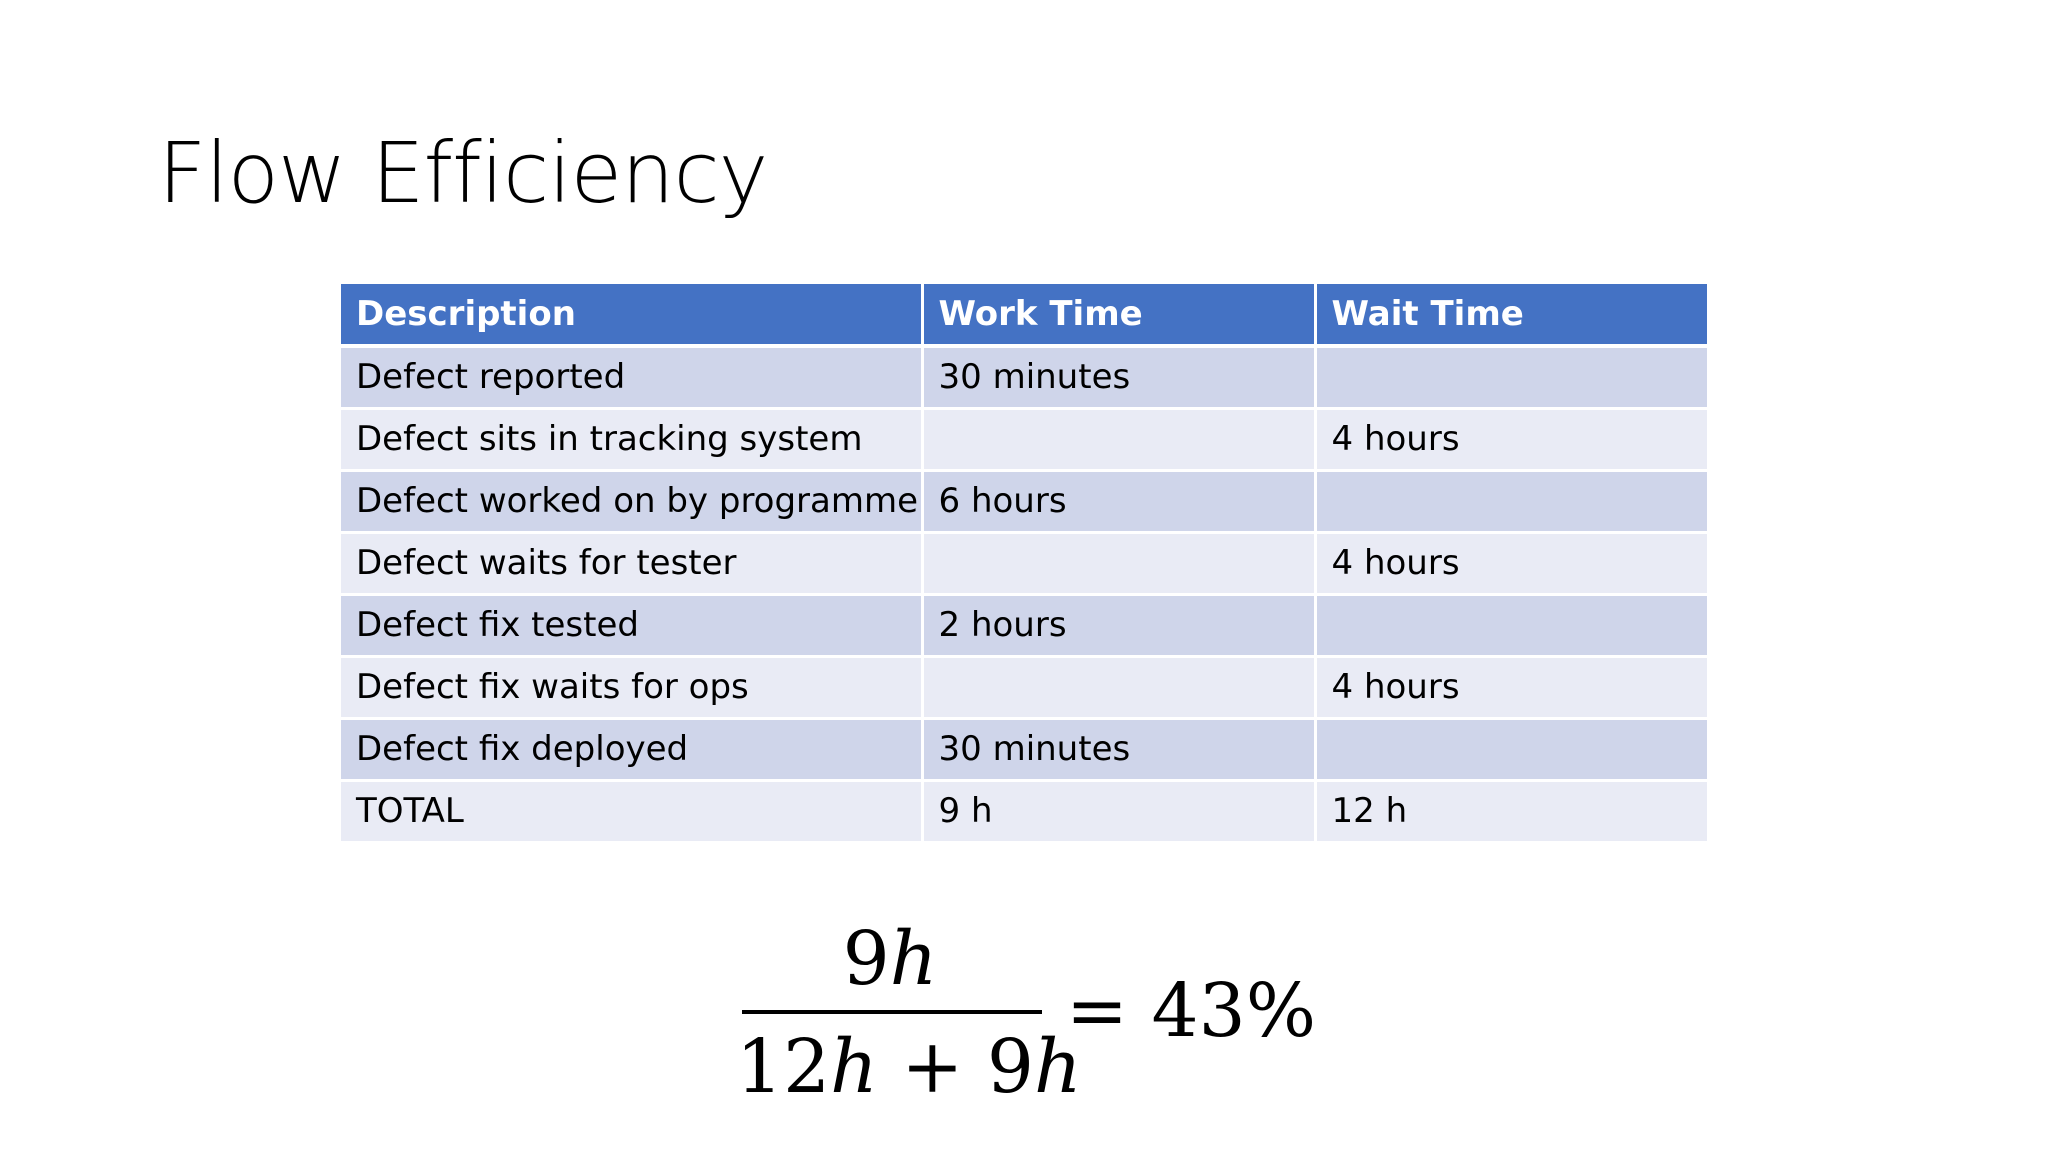  I want to click on formula-result: = 43%, so click(1191, 1011).